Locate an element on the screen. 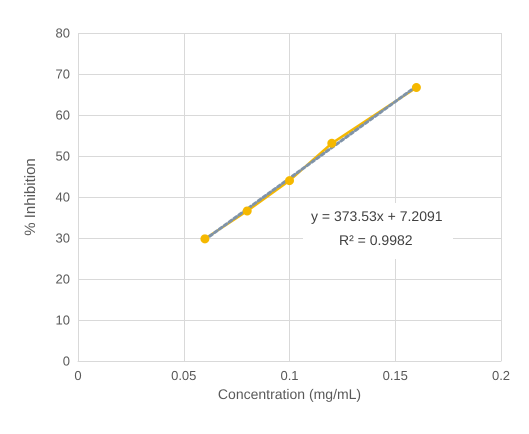 The height and width of the screenshot is (434, 529). x-tick-label: 0 is located at coordinates (78, 375).